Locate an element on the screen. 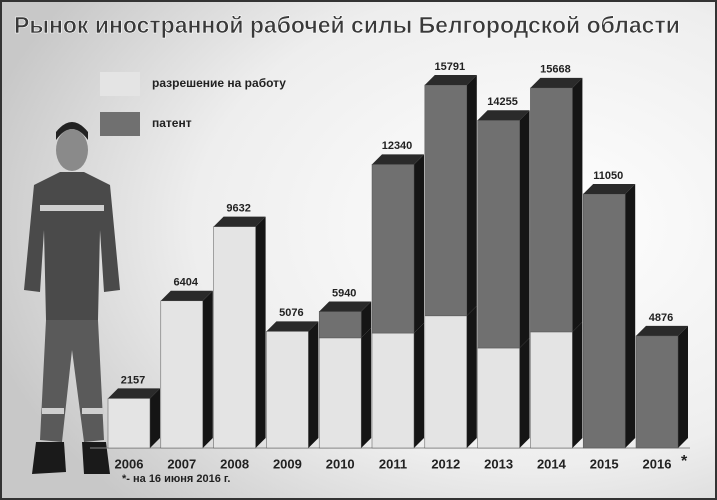  x-tick-label: 2011 is located at coordinates (393, 463).